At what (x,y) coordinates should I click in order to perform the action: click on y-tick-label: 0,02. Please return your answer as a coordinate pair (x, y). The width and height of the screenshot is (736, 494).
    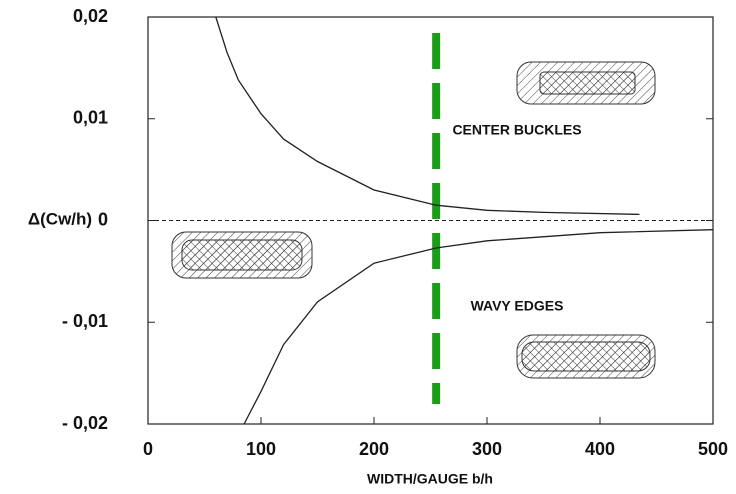
    Looking at the image, I should click on (90, 16).